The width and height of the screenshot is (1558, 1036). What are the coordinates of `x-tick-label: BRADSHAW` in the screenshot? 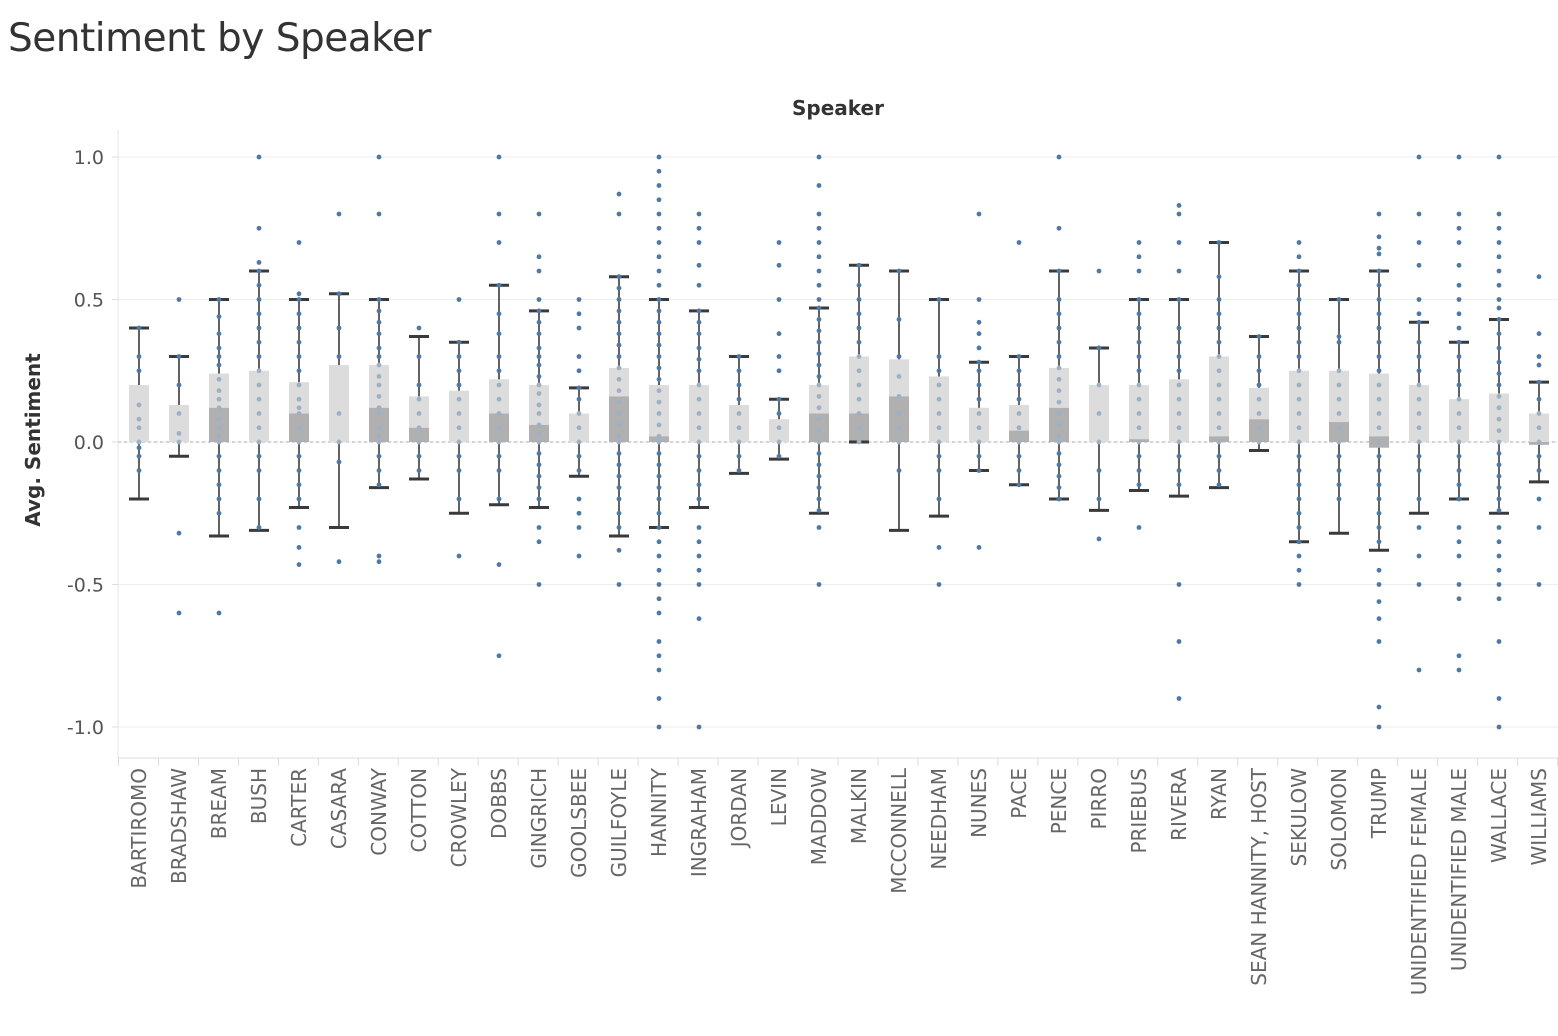 It's located at (179, 826).